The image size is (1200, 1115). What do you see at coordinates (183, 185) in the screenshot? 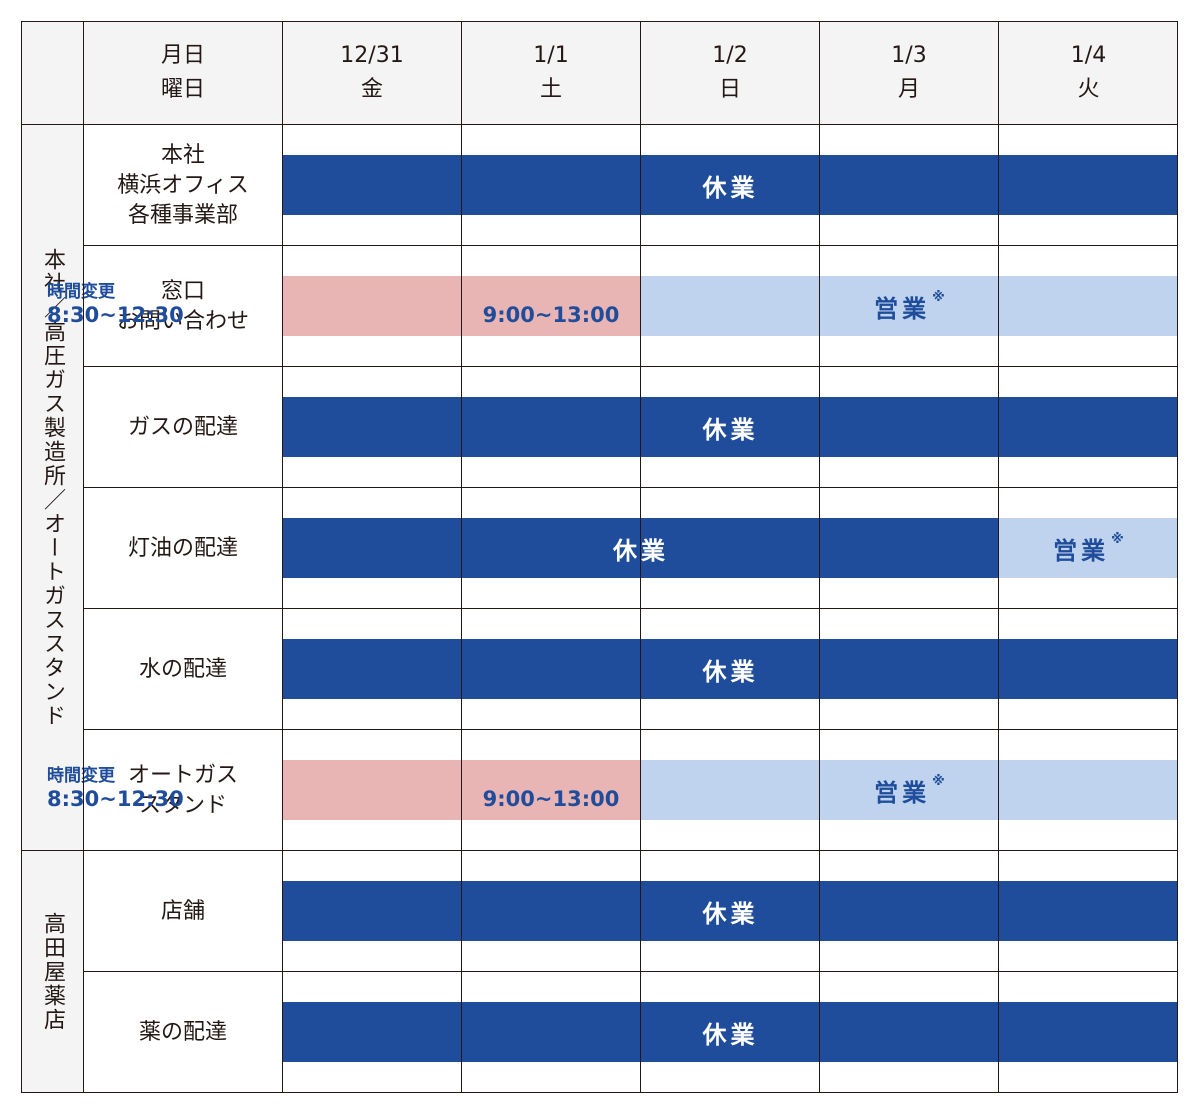
I see `row-label-headoffice: 本社 横浜オフィス 各種事業部` at bounding box center [183, 185].